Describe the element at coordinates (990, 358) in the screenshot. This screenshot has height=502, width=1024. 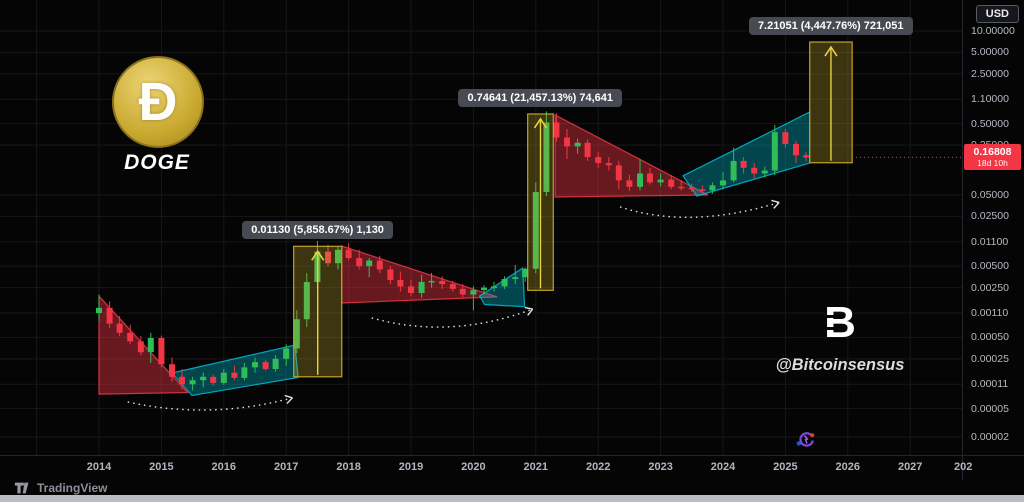
I see `price-tick: 0.00025` at that location.